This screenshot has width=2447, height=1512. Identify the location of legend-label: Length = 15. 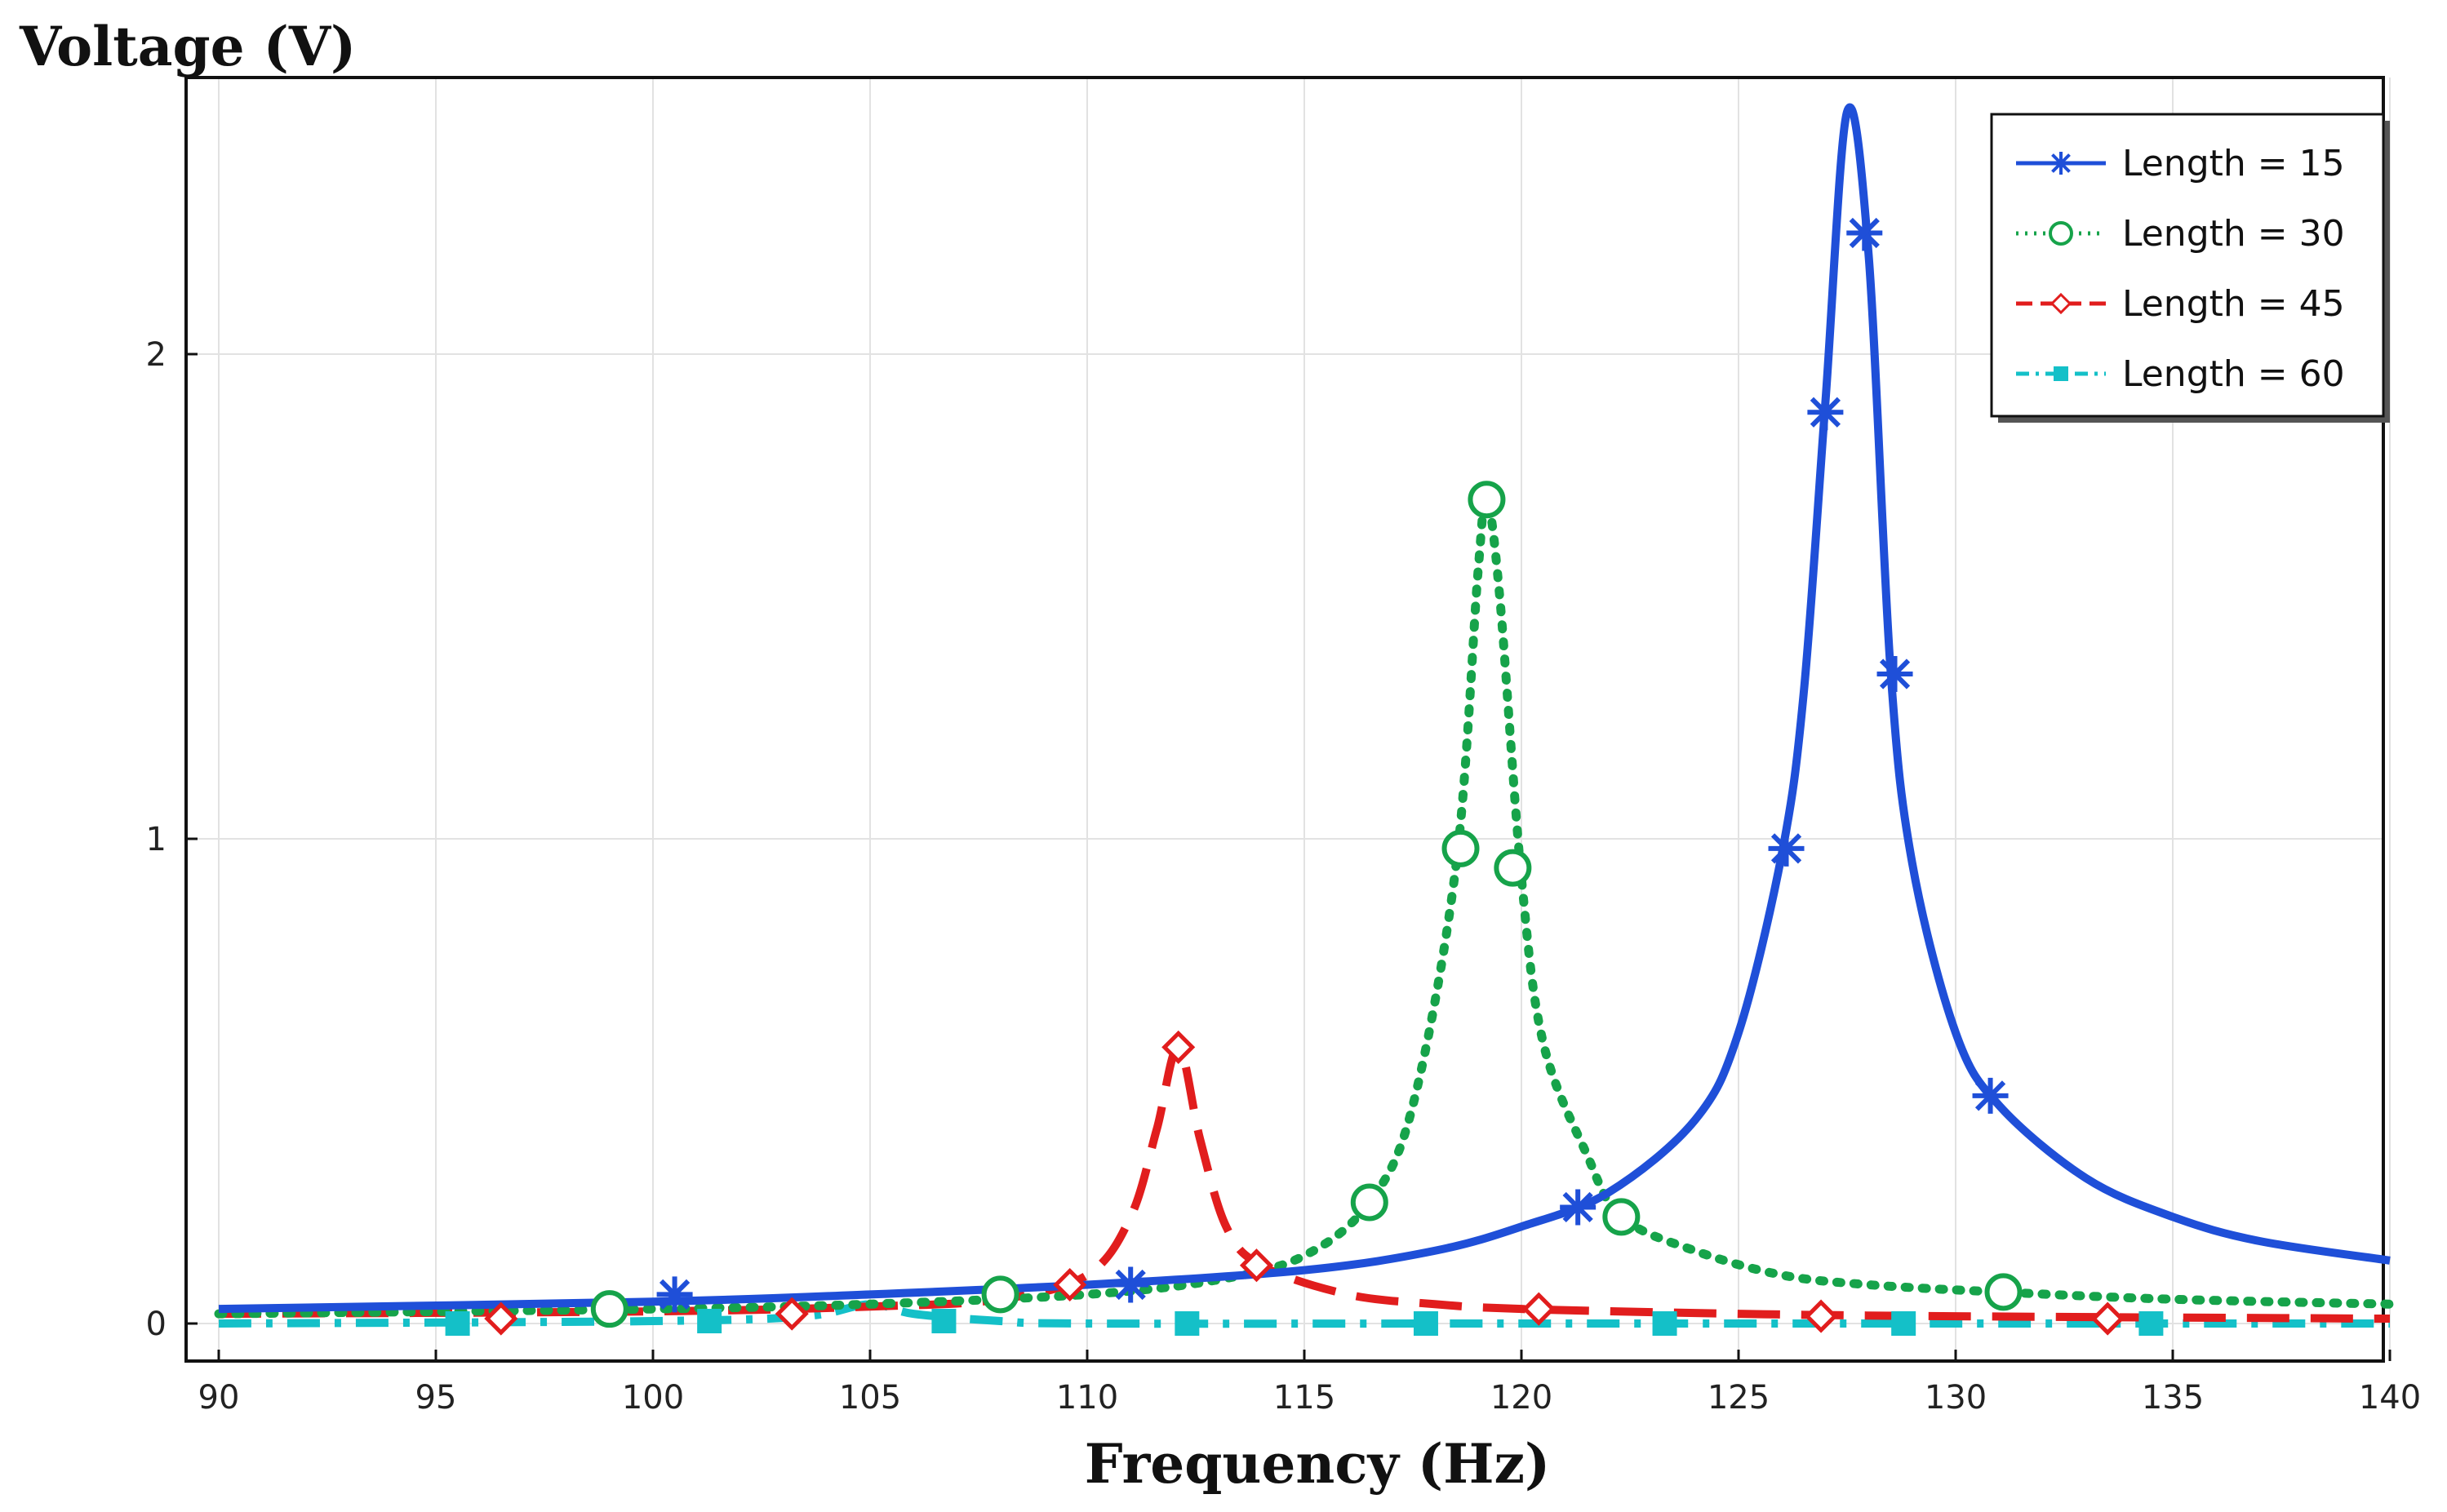
(2233, 163).